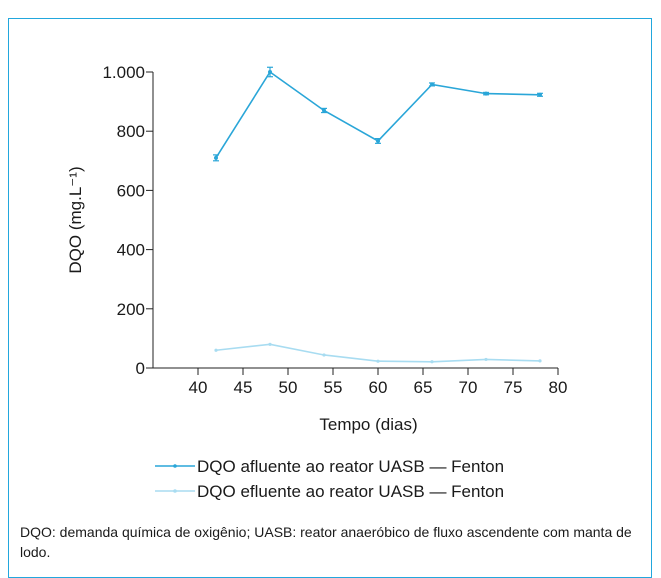  Describe the element at coordinates (350, 491) in the screenshot. I see `legend-label: DQO efluente ao reator UASB — Fenton` at that location.